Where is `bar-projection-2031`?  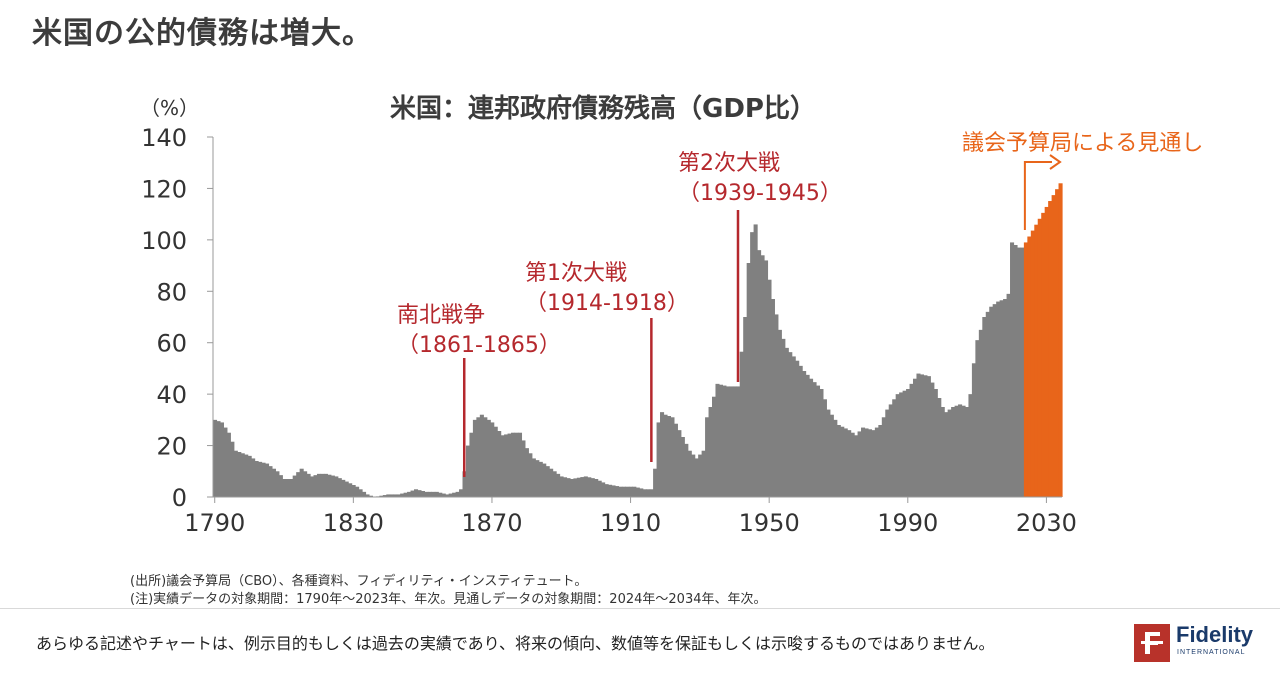
bar-projection-2031 is located at coordinates (1050, 349).